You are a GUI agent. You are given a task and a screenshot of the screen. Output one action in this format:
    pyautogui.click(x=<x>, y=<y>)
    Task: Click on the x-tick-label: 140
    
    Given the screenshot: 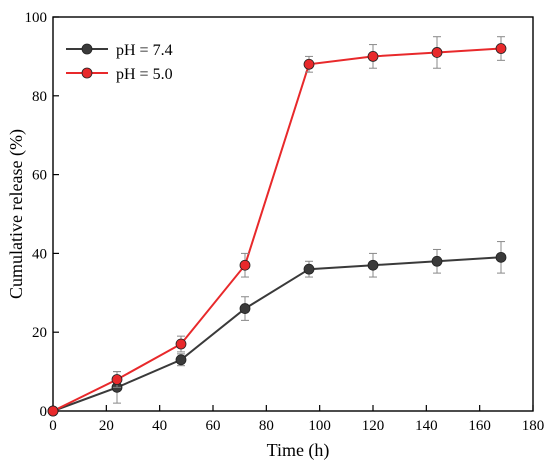 What is the action you would take?
    pyautogui.click(x=426, y=426)
    